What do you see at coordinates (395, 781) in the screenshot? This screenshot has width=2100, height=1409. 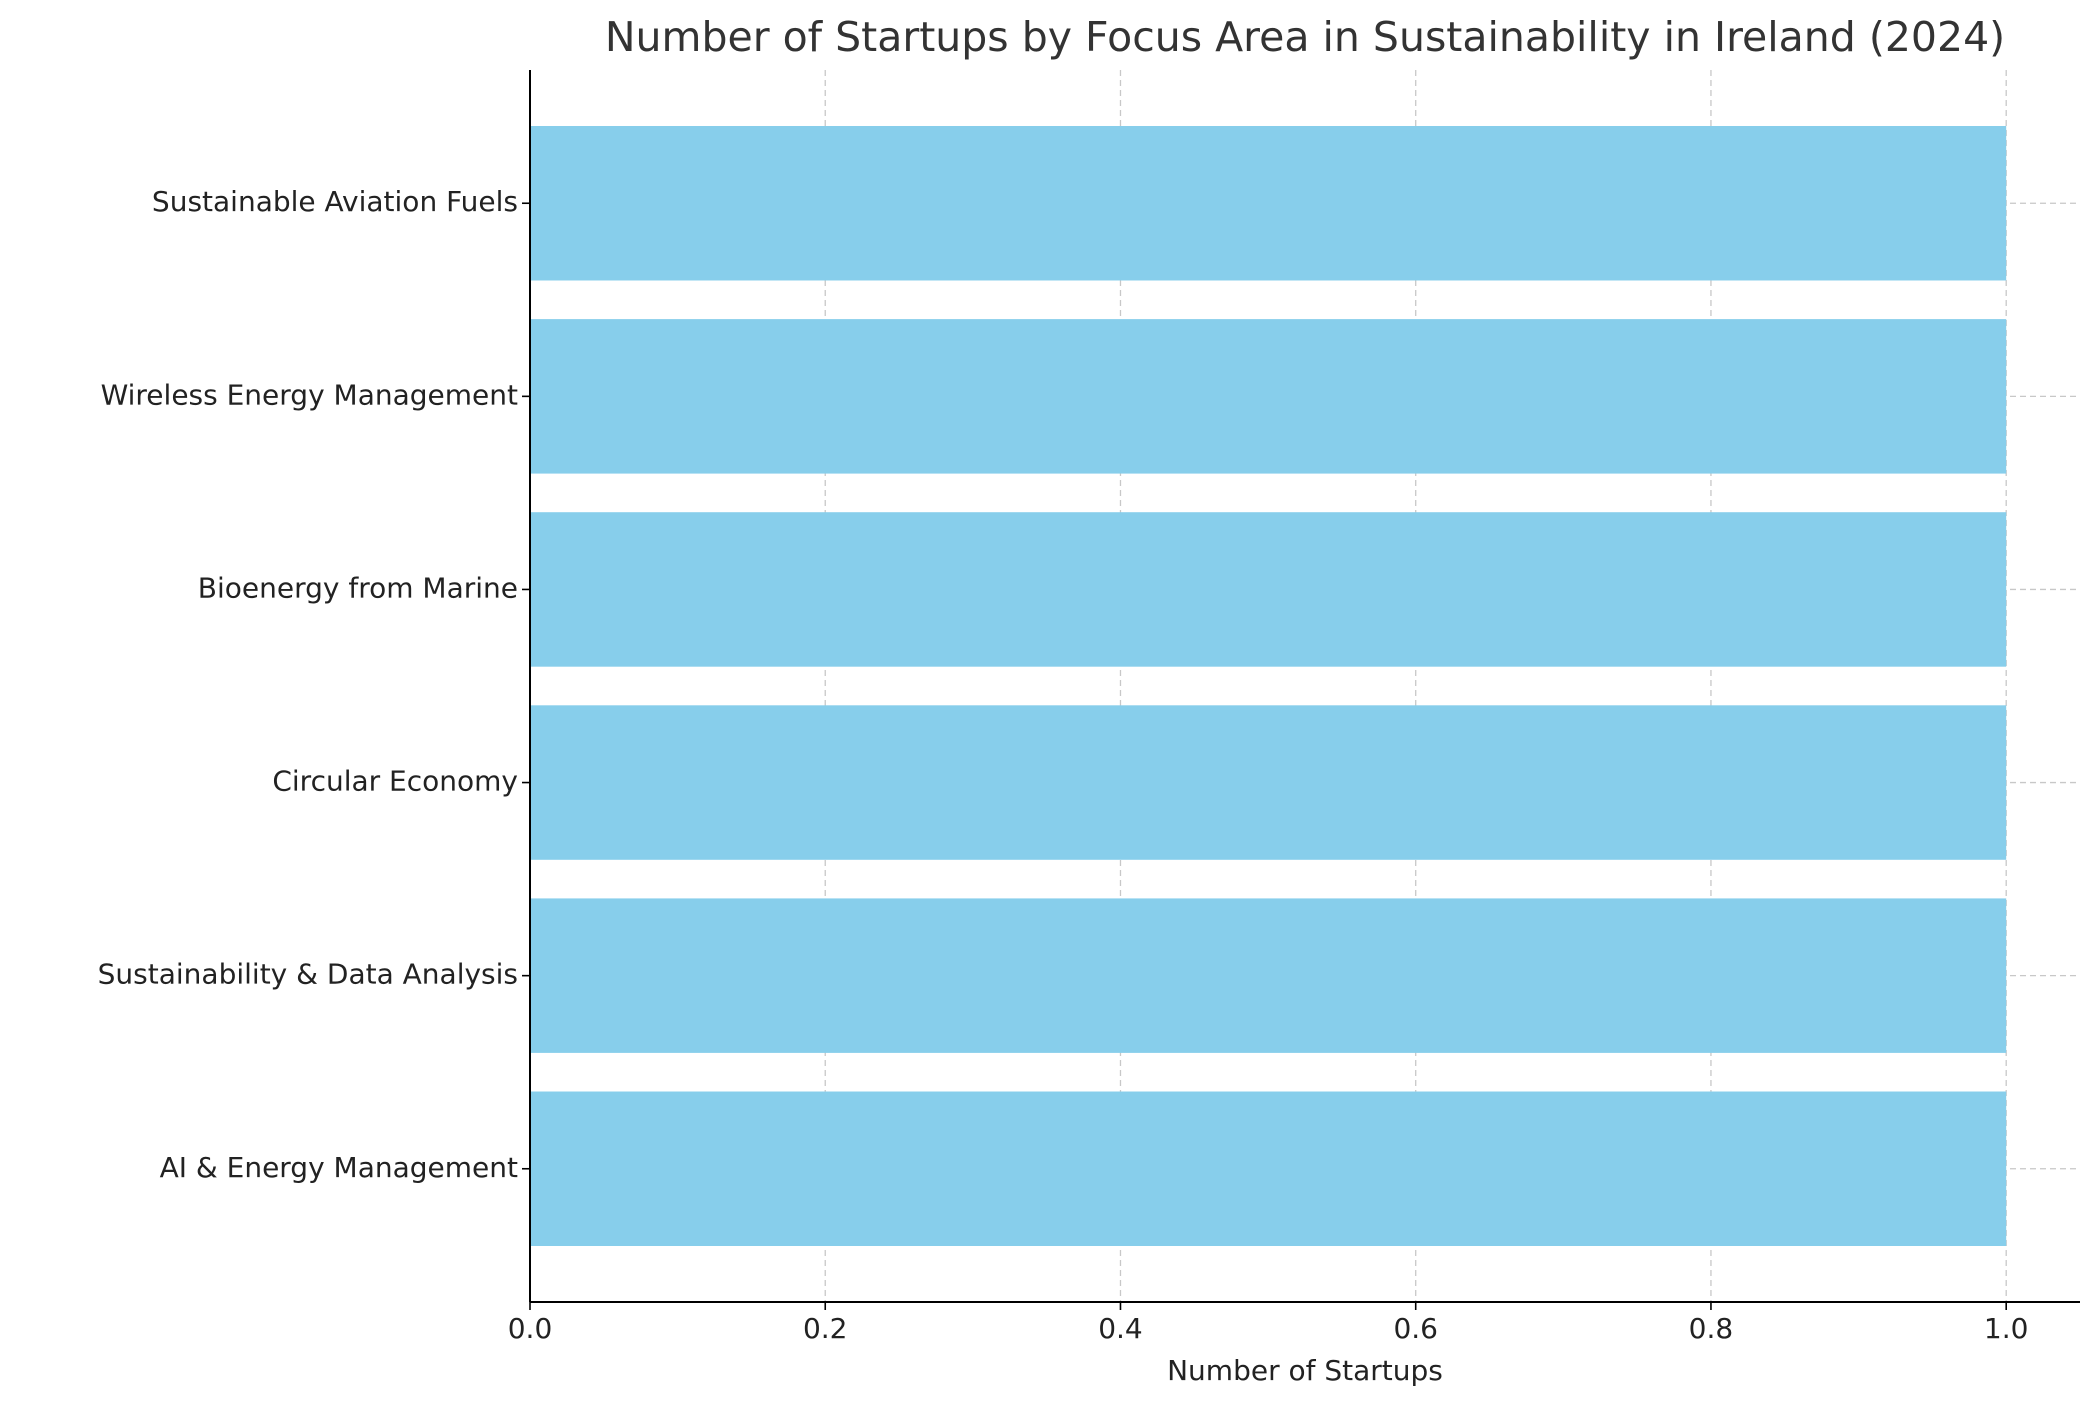 I see `y-tick-label: Circular Economy` at bounding box center [395, 781].